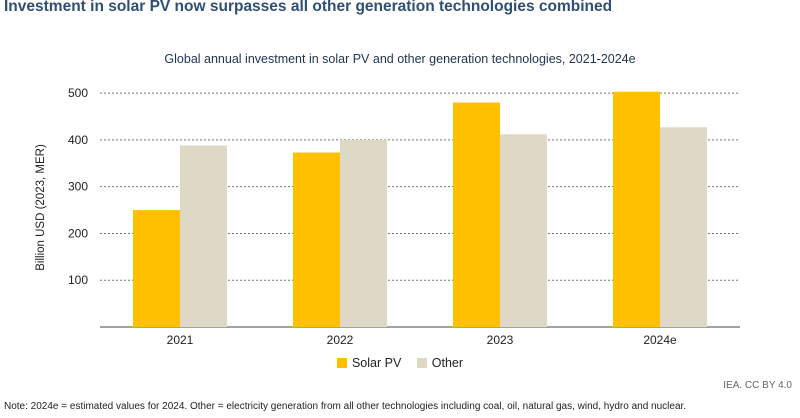 This screenshot has width=800, height=418. Describe the element at coordinates (757, 385) in the screenshot. I see `credit: IEA. CC BY 4.0` at that location.